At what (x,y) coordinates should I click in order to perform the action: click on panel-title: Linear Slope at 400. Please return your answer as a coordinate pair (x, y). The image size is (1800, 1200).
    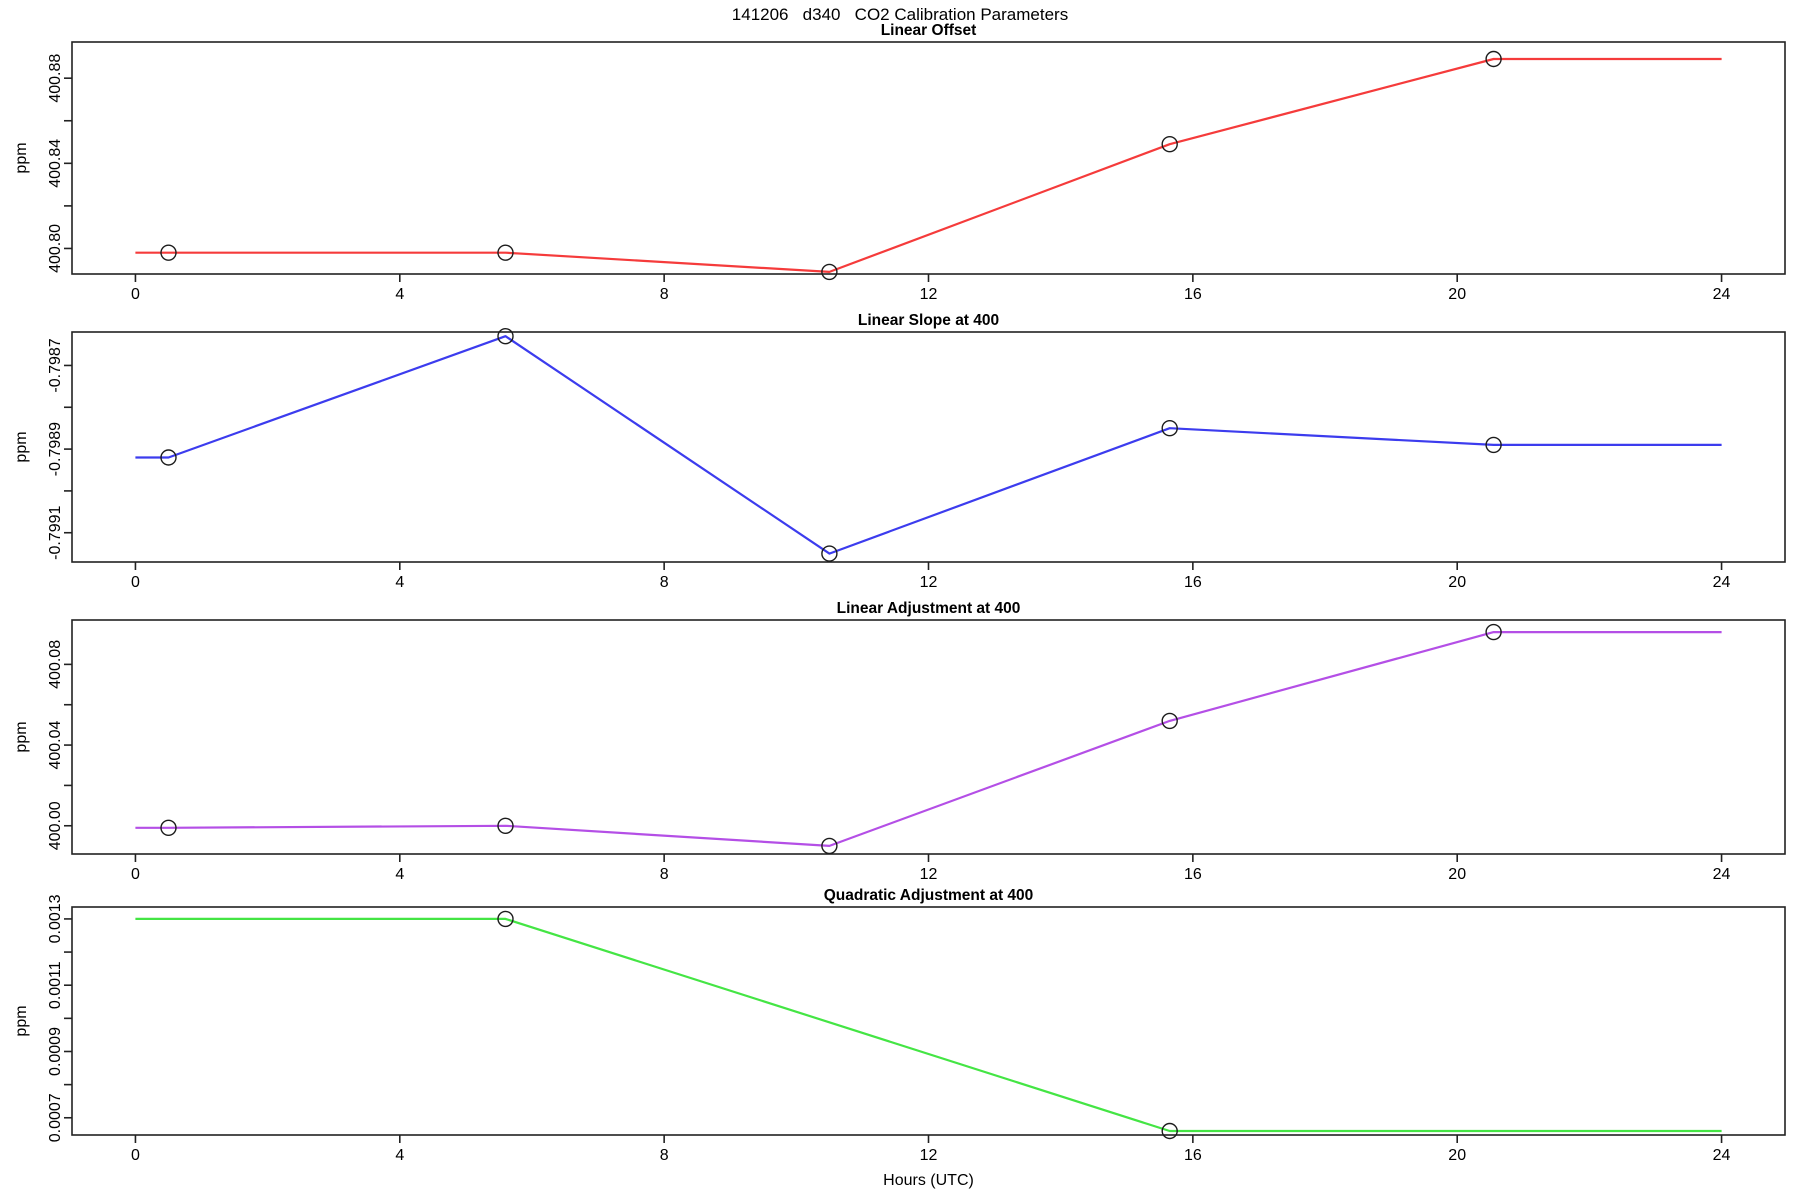
    Looking at the image, I should click on (928, 320).